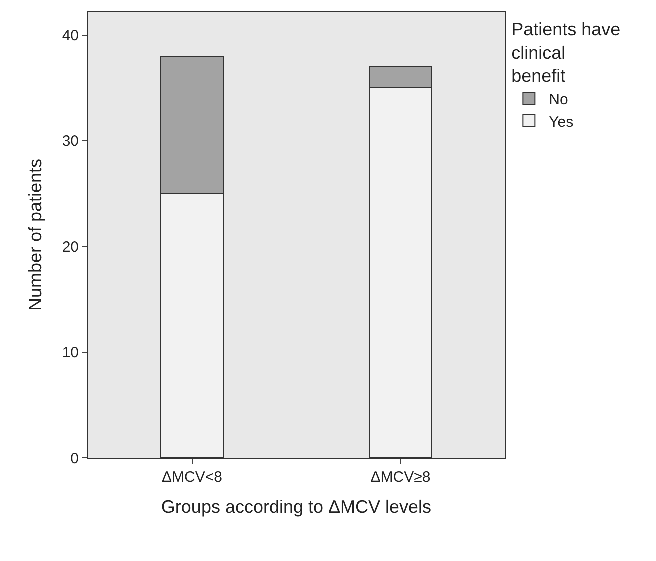  I want to click on legend-title: Patients have clinical benefit, so click(566, 52).